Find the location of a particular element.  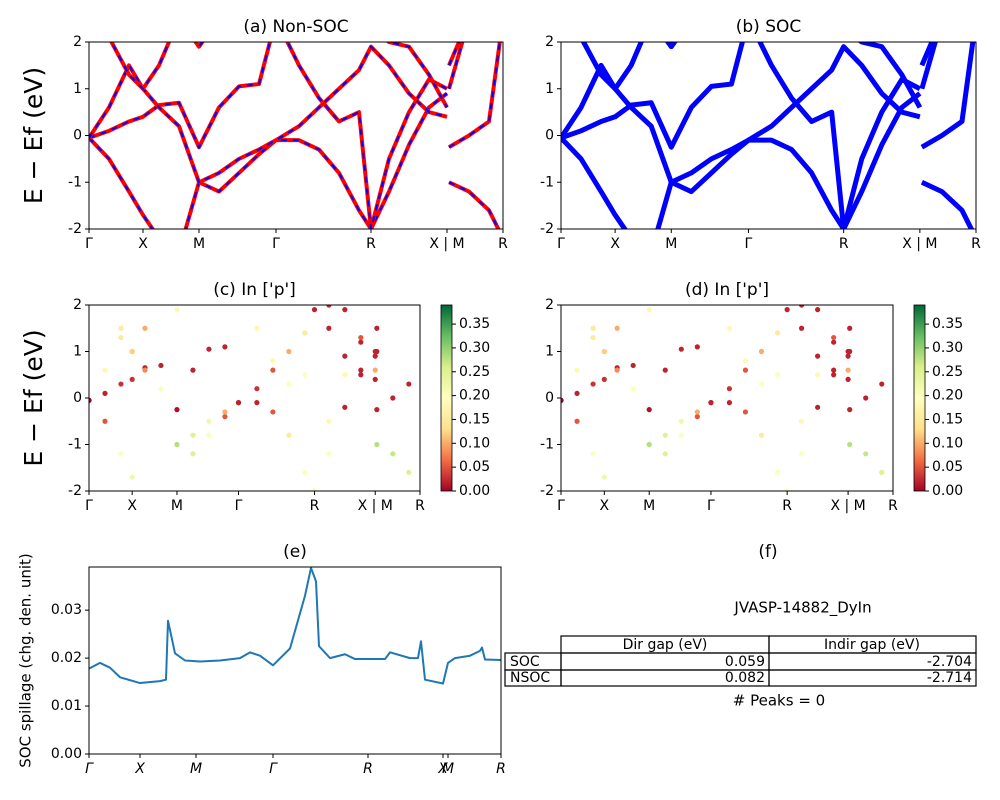

table-header: Dir gap (eV) is located at coordinates (665, 645).